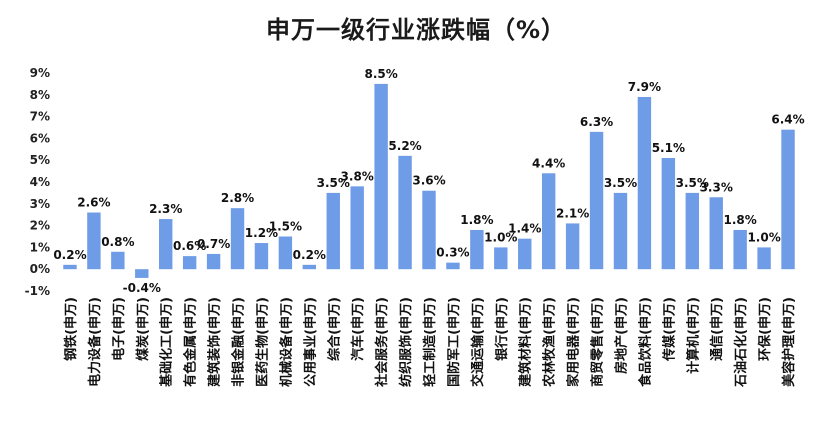 This screenshot has height=436, width=832. Describe the element at coordinates (119, 329) in the screenshot. I see `category-label: 电子(申万)` at that location.